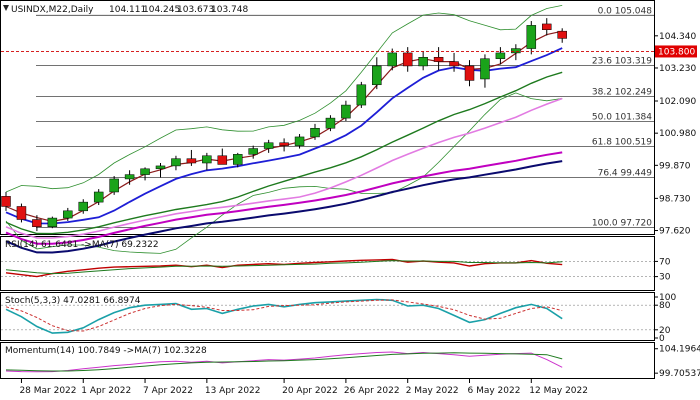 Image resolution: width=700 pixels, height=400 pixels. What do you see at coordinates (558, 391) in the screenshot?
I see `date-label-8: 12 May 2022` at bounding box center [558, 391].